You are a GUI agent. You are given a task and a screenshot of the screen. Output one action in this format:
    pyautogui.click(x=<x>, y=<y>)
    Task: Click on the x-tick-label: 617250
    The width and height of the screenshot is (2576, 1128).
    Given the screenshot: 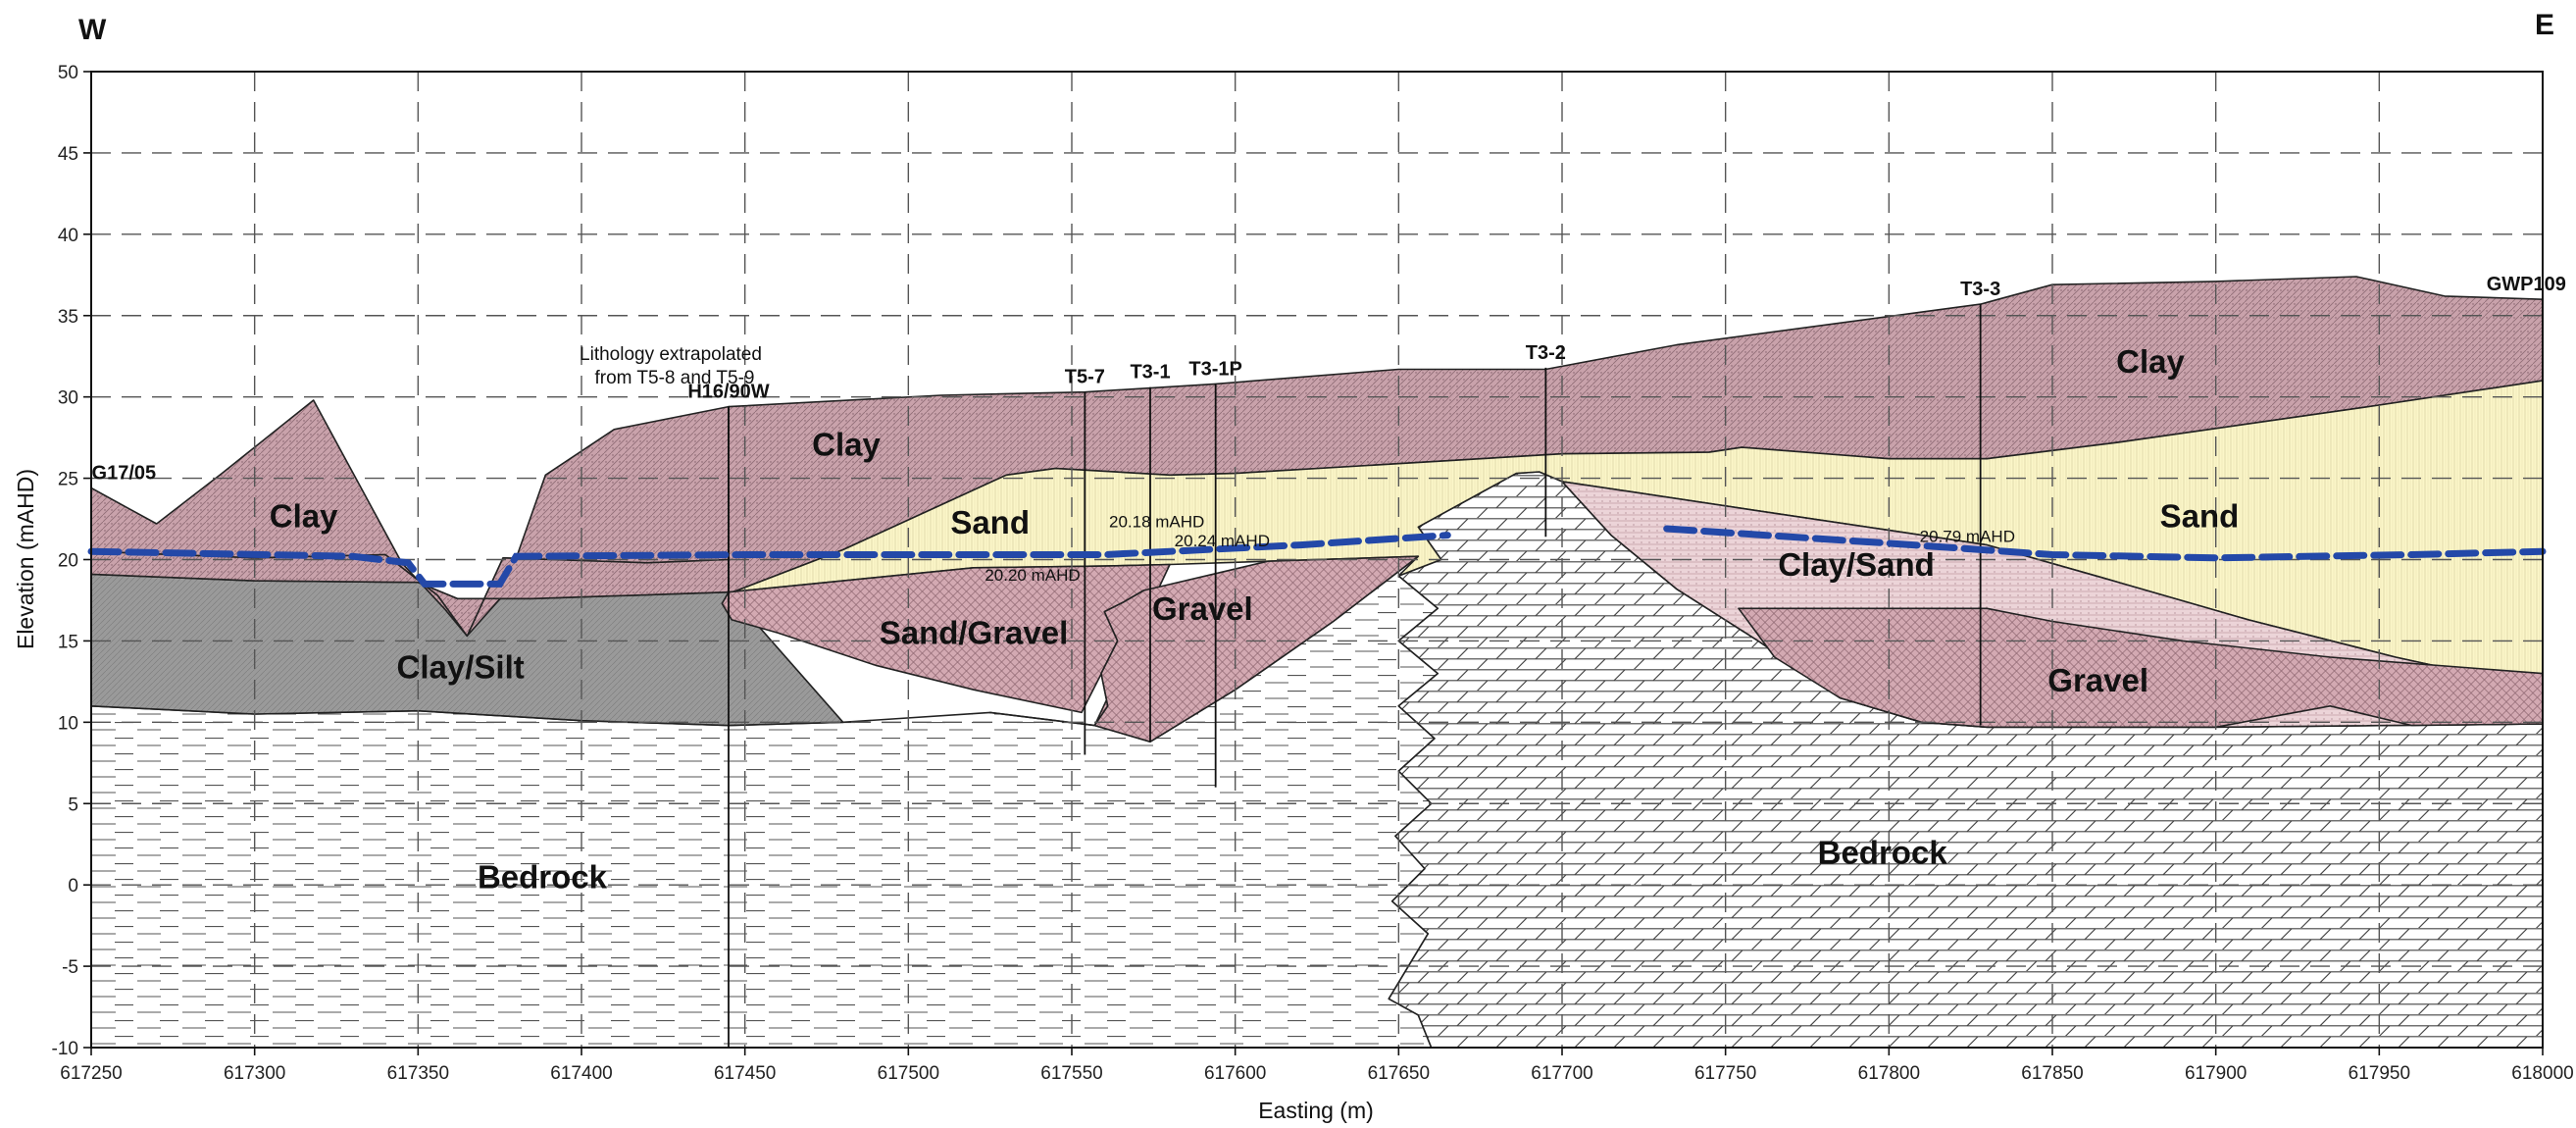 What is the action you would take?
    pyautogui.click(x=91, y=1073)
    